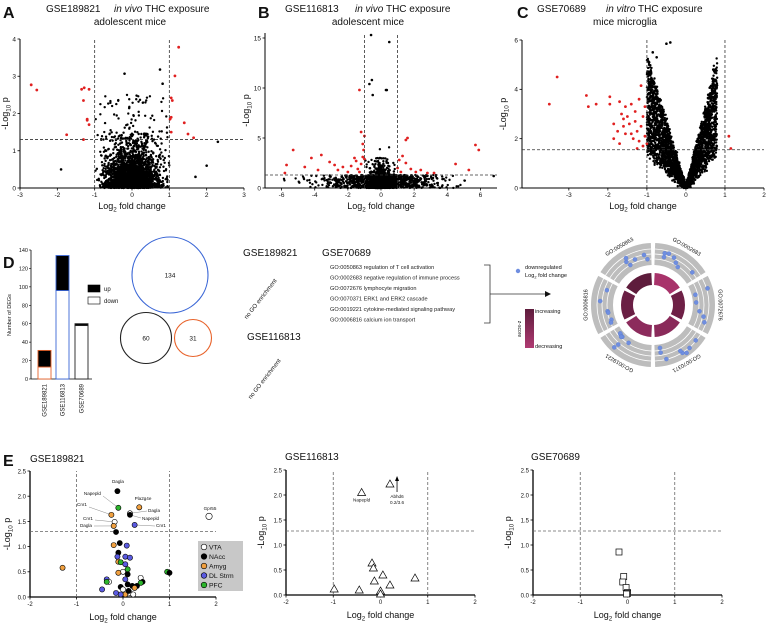  I want to click on x-tick-label: 4, so click(447, 195).